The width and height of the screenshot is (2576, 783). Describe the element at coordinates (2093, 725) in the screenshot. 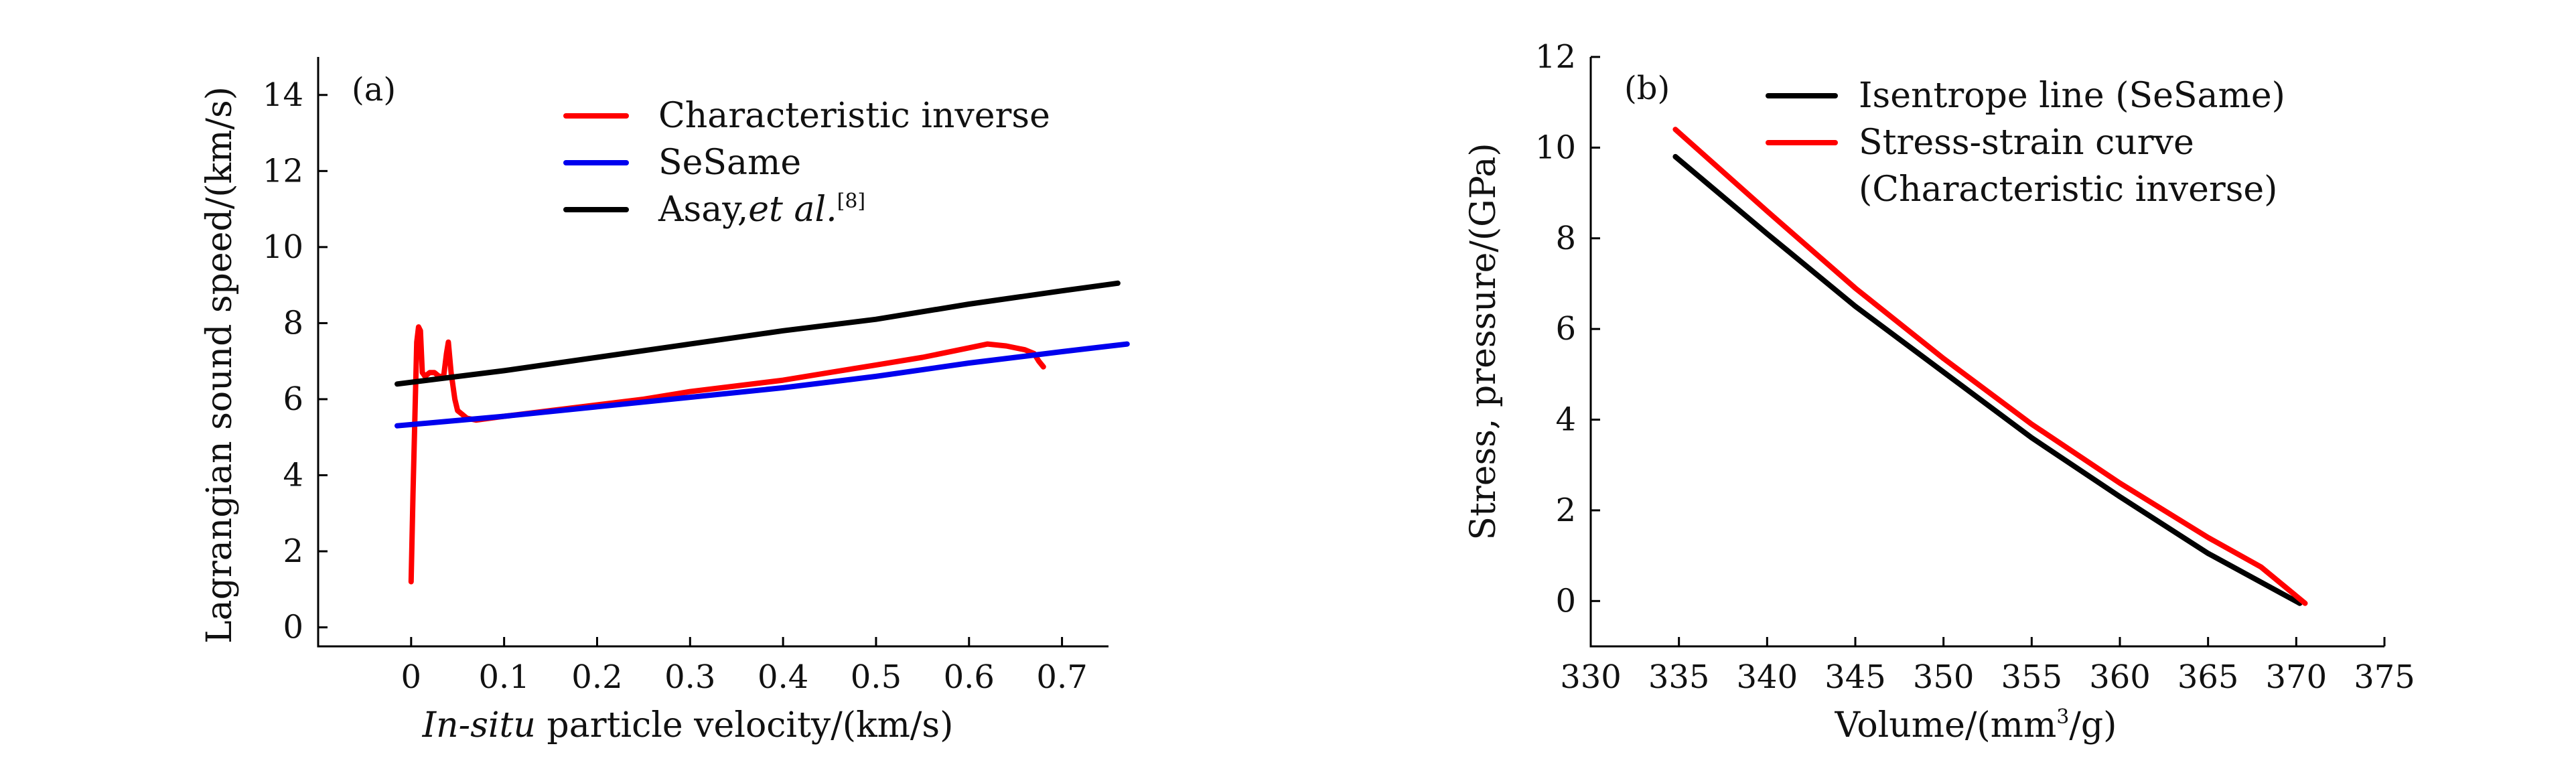

I see `panel-b-x-axis-title-suffix: /g)` at that location.